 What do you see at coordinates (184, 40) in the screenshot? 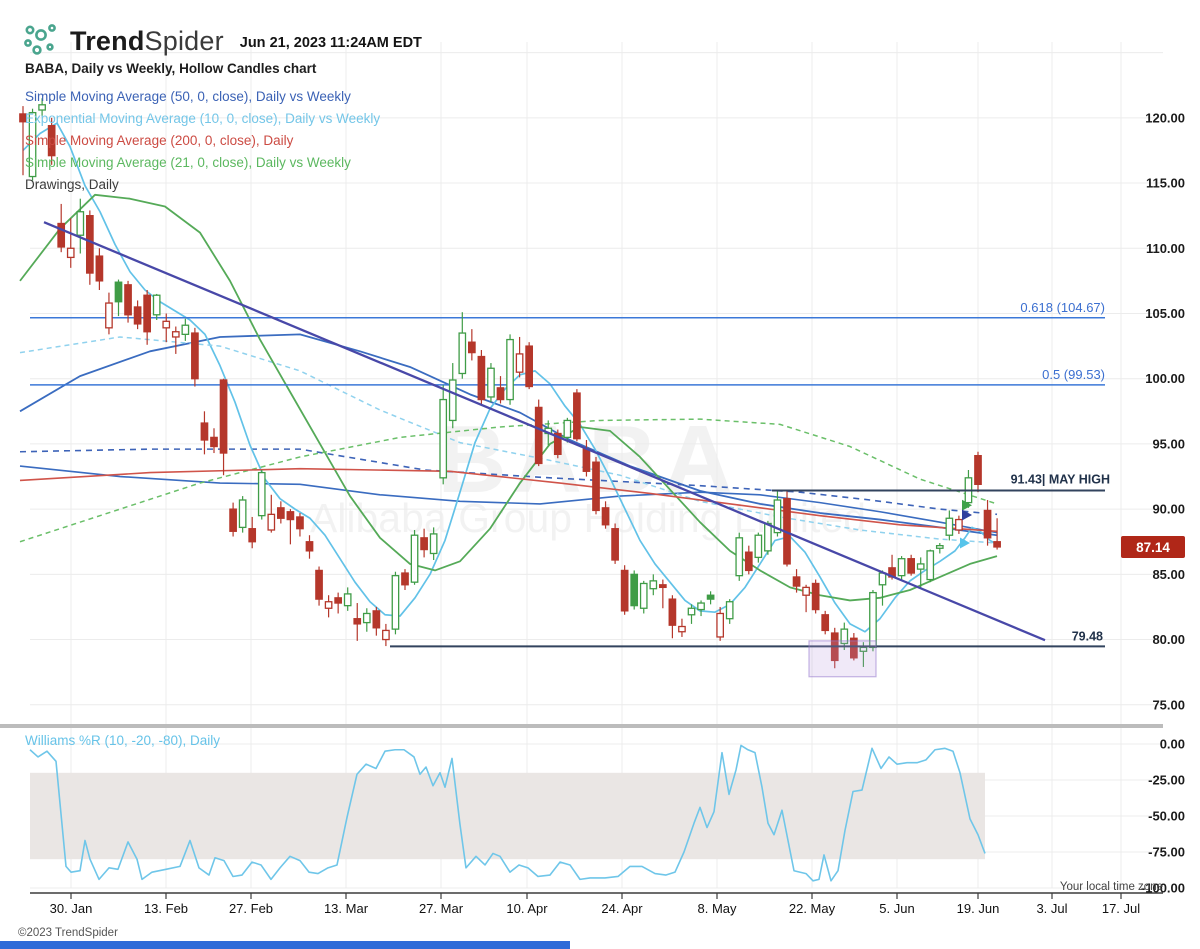
I see `brand-light: Spider` at bounding box center [184, 40].